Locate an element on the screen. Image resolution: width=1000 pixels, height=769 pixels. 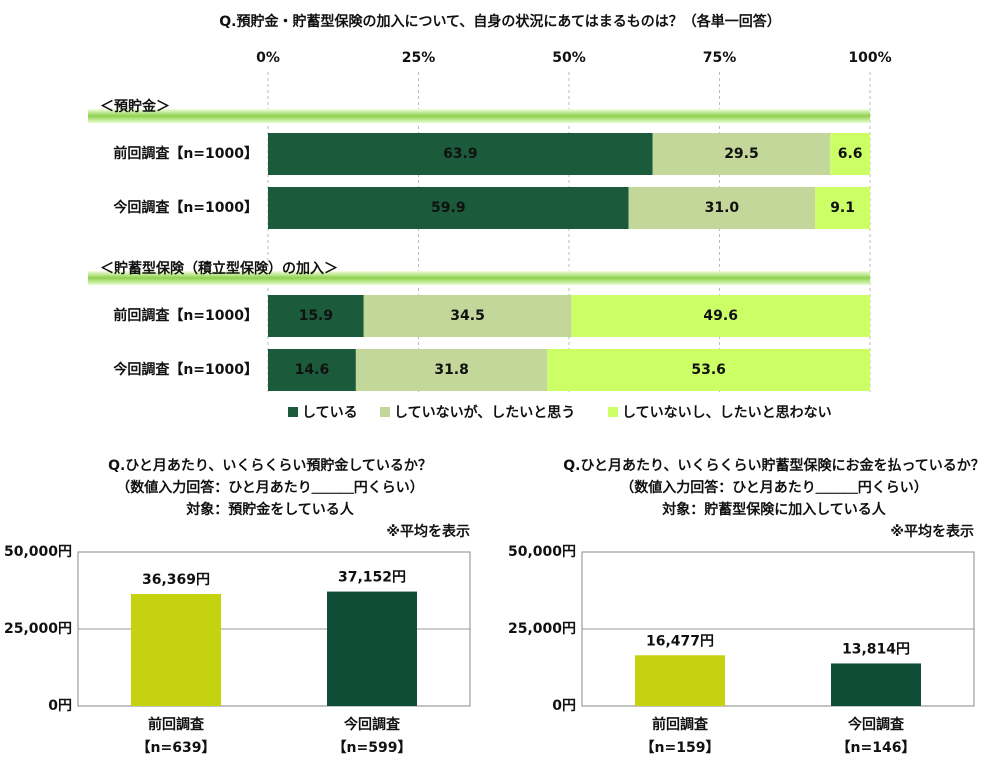
x-tick-note: 【n=146】 is located at coordinates (876, 748).